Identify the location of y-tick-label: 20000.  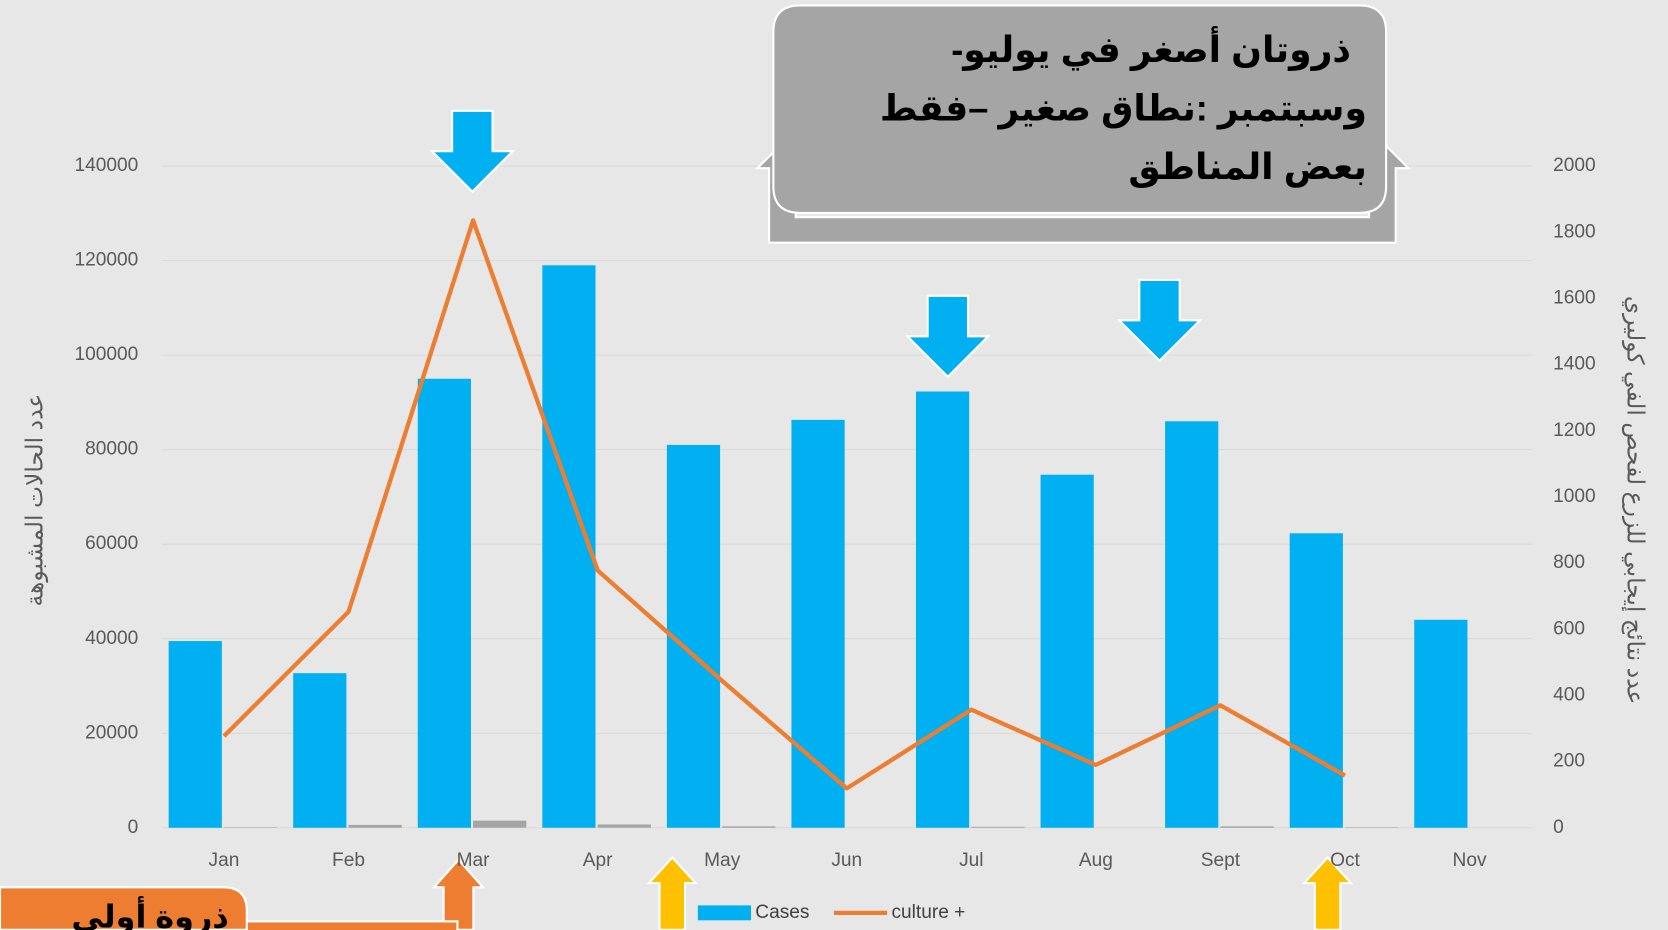
(111, 732).